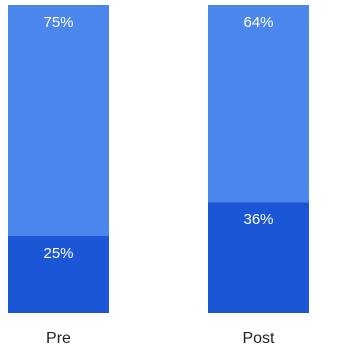 The width and height of the screenshot is (337, 347). What do you see at coordinates (58, 253) in the screenshot?
I see `data-label-pre-0: 25%` at bounding box center [58, 253].